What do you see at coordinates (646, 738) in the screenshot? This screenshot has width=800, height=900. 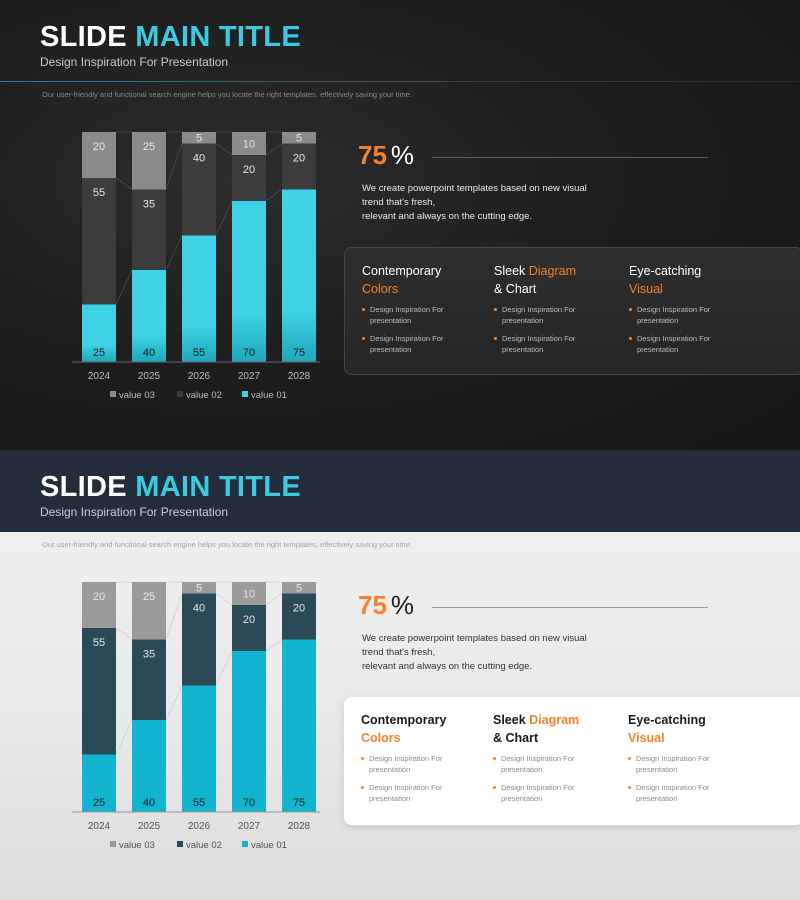 I see `feature-title-highlight: Visual` at bounding box center [646, 738].